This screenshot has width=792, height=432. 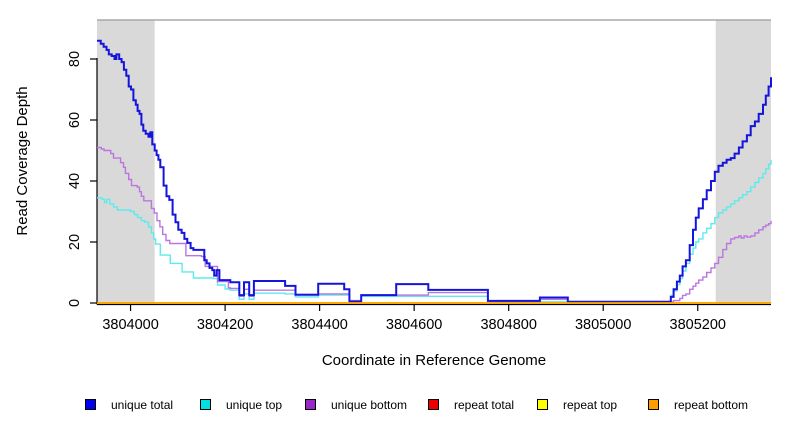 What do you see at coordinates (75, 181) in the screenshot?
I see `y-tick-label: 40` at bounding box center [75, 181].